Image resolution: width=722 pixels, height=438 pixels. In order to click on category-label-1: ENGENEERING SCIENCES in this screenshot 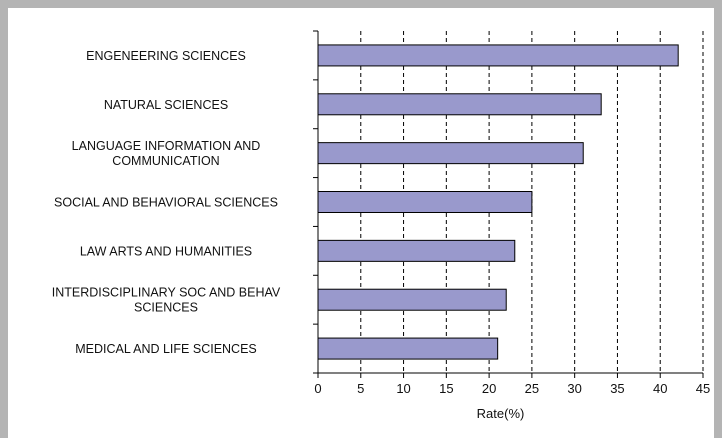, I will do `click(166, 56)`.